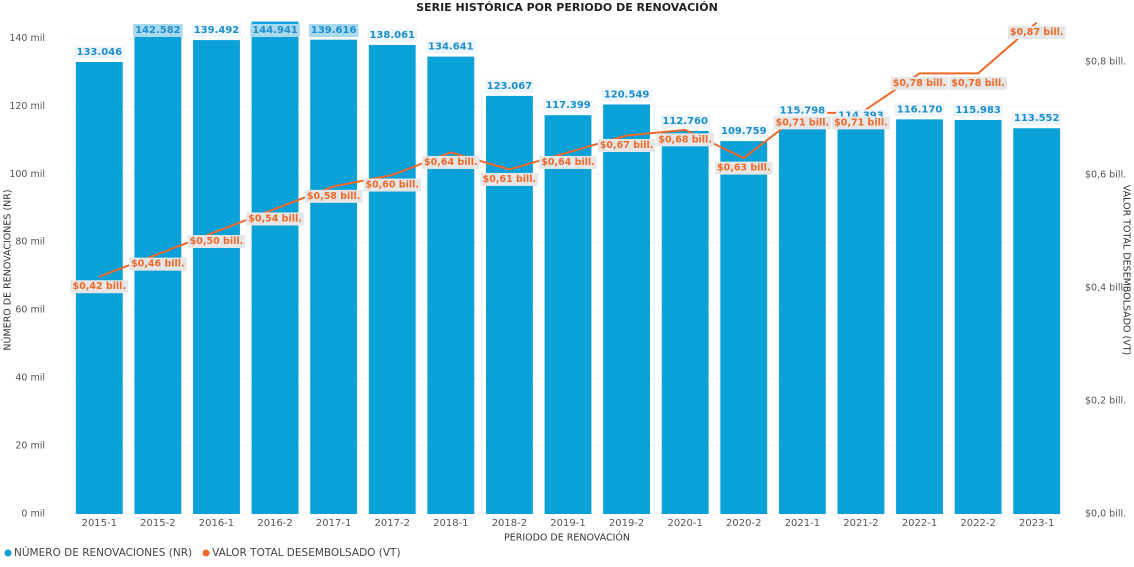 The height and width of the screenshot is (567, 1134). I want to click on bar-value-label: 112.760, so click(685, 121).